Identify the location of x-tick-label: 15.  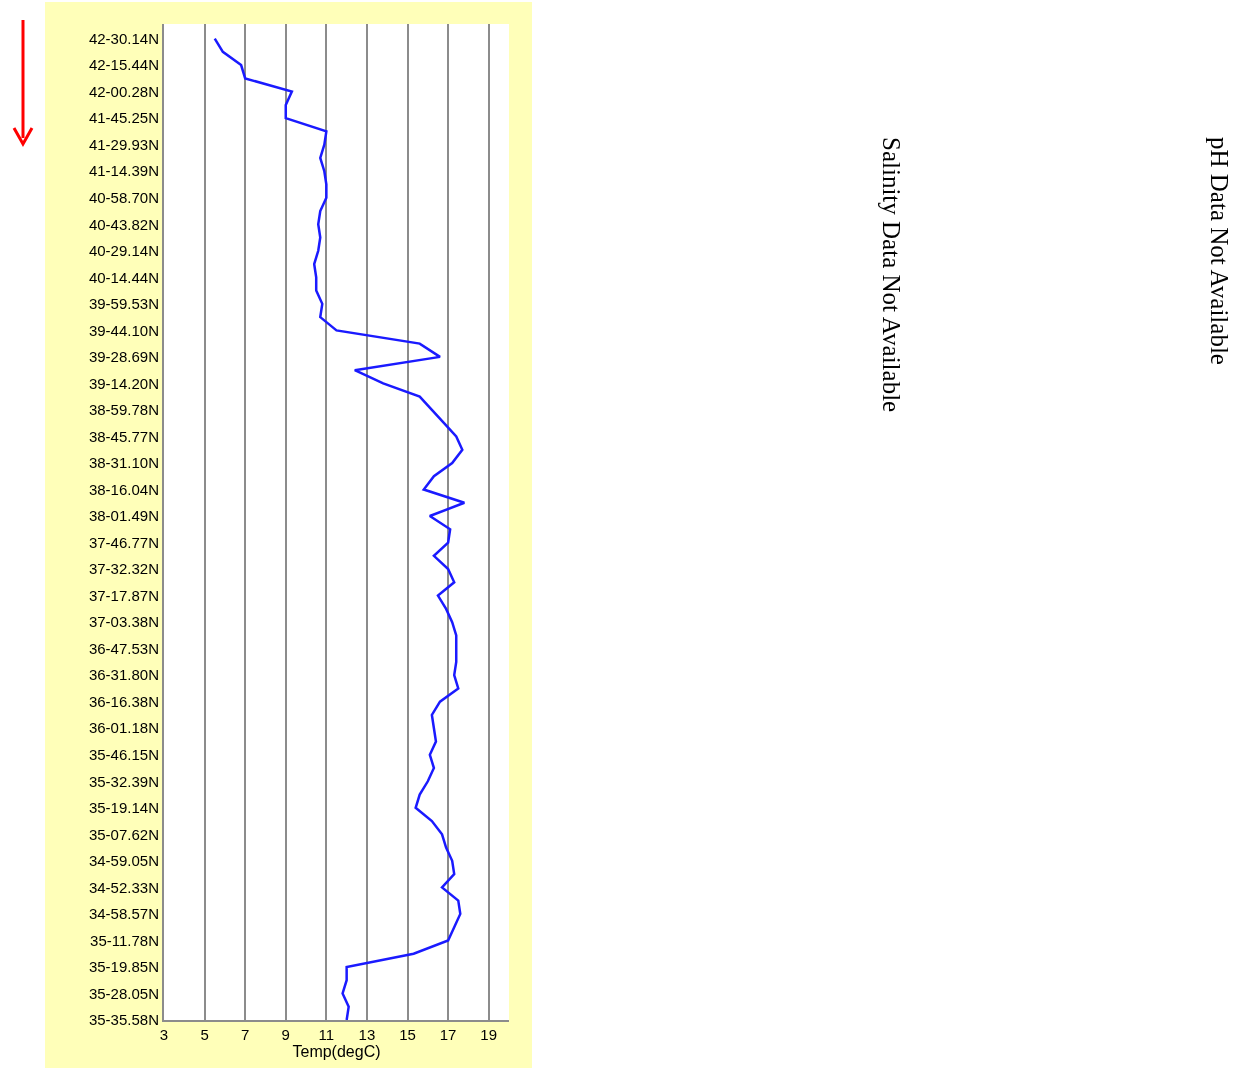
(407, 1034).